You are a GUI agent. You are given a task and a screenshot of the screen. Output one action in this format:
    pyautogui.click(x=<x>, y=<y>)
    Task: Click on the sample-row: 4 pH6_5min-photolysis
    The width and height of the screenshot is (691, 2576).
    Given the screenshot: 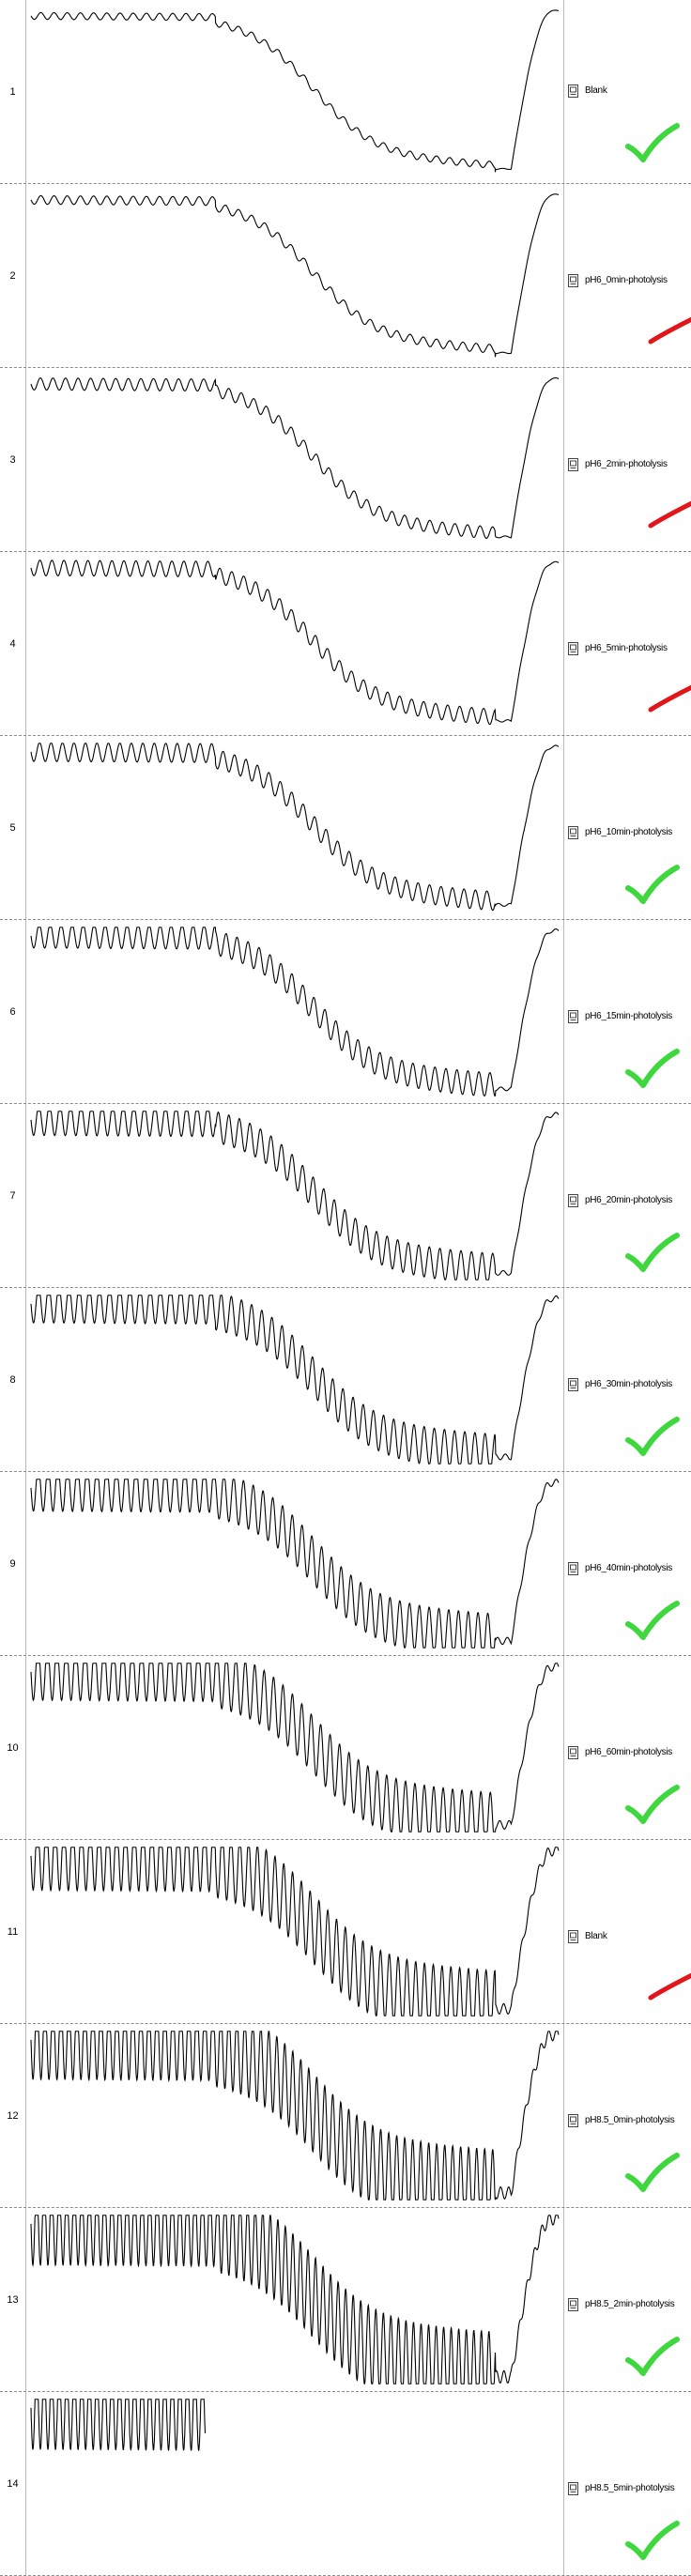 What is the action you would take?
    pyautogui.click(x=345, y=644)
    